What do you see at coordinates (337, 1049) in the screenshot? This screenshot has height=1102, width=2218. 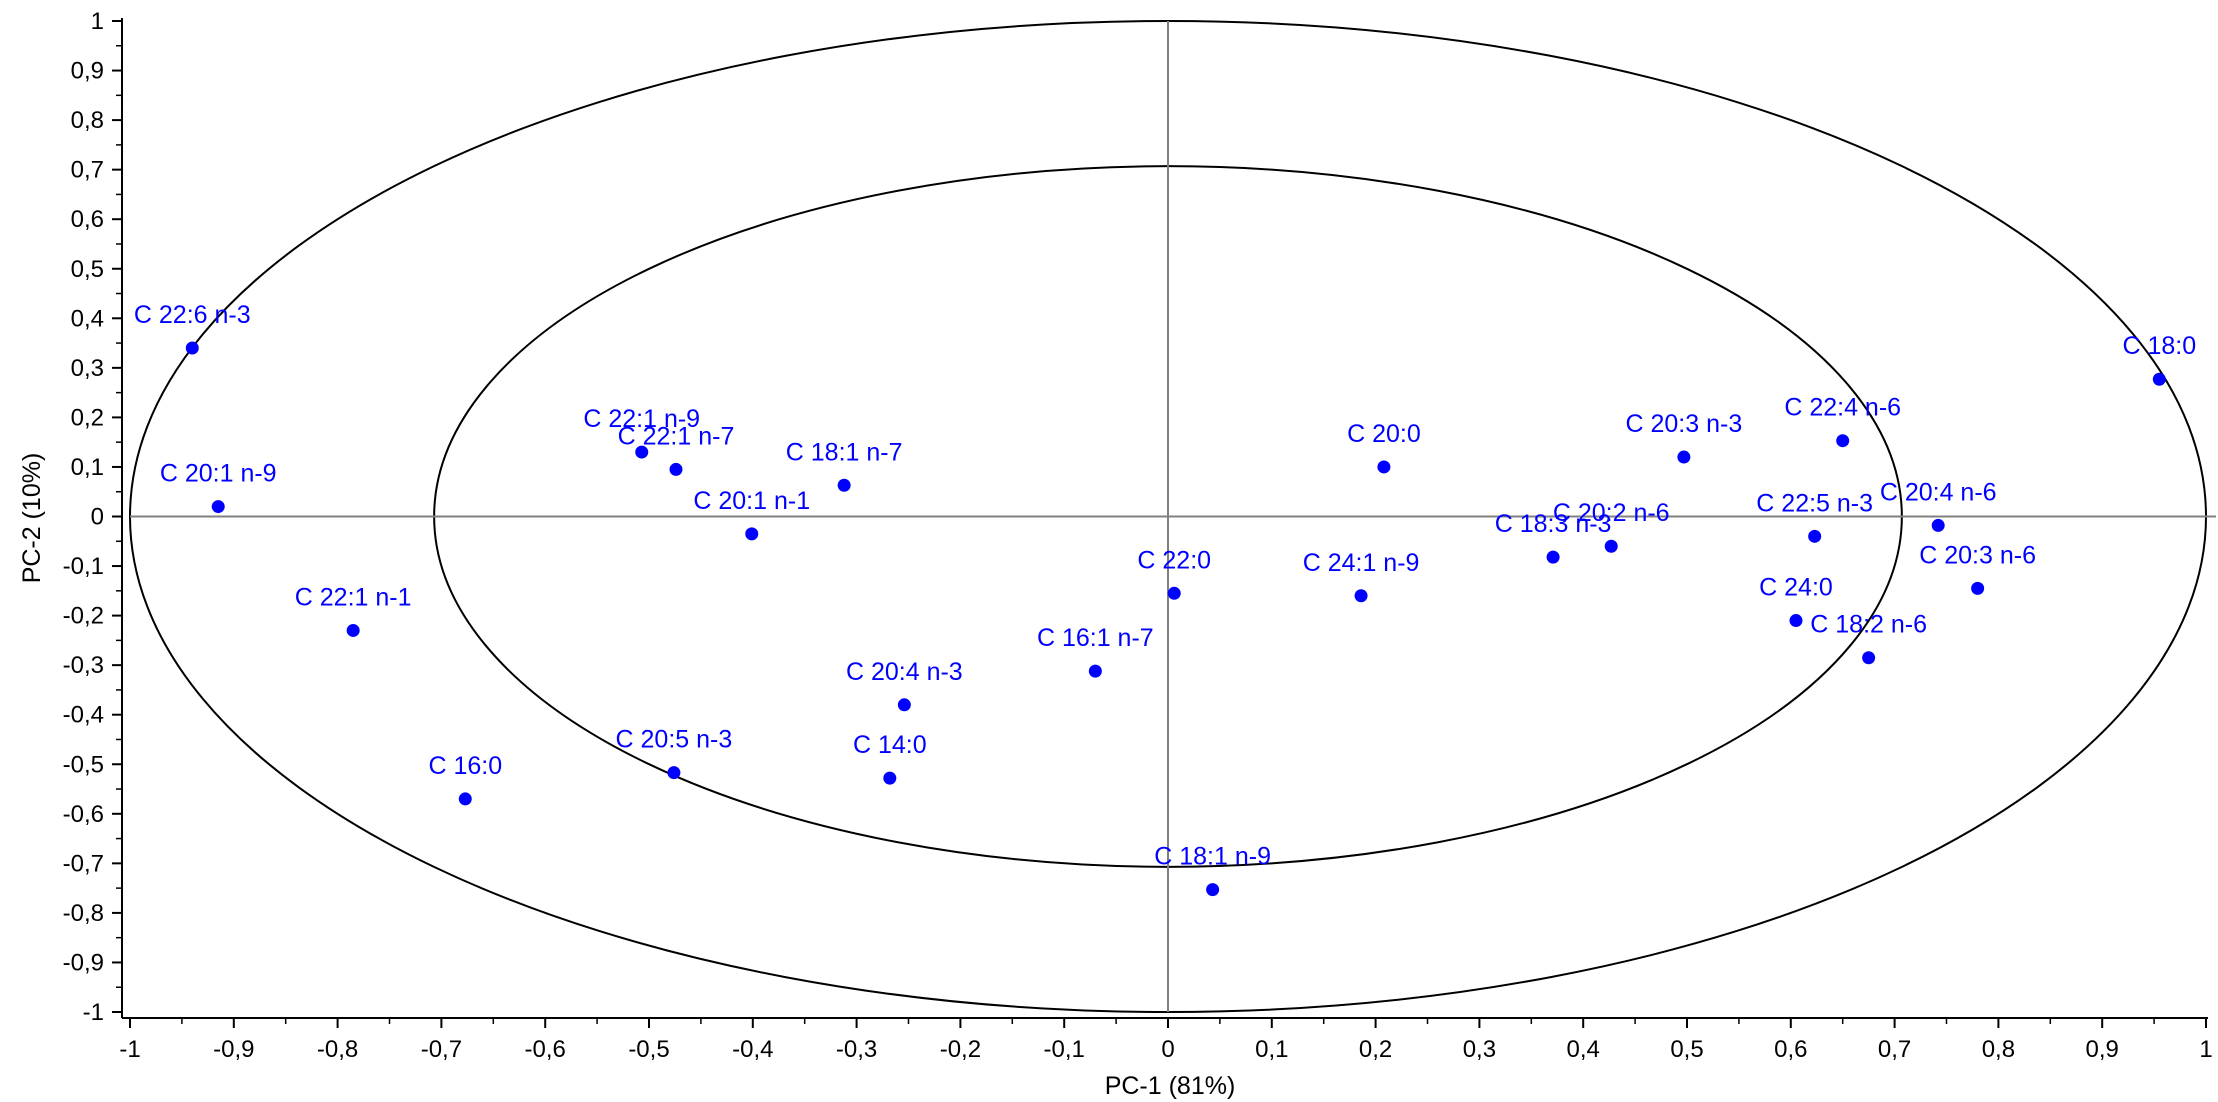 I see `x-tick-label: -0,8` at bounding box center [337, 1049].